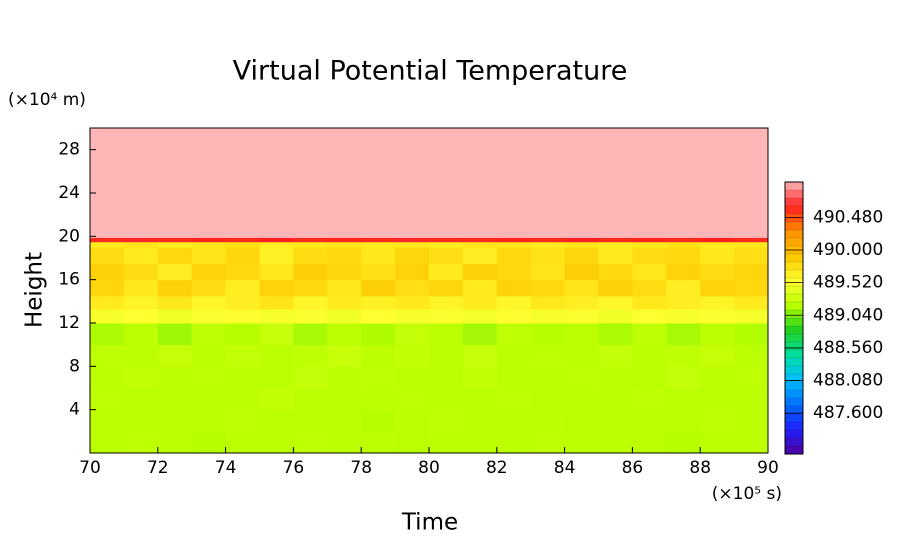 This screenshot has width=904, height=544. Describe the element at coordinates (848, 250) in the screenshot. I see `colorbar-tick-label: 490.000` at that location.